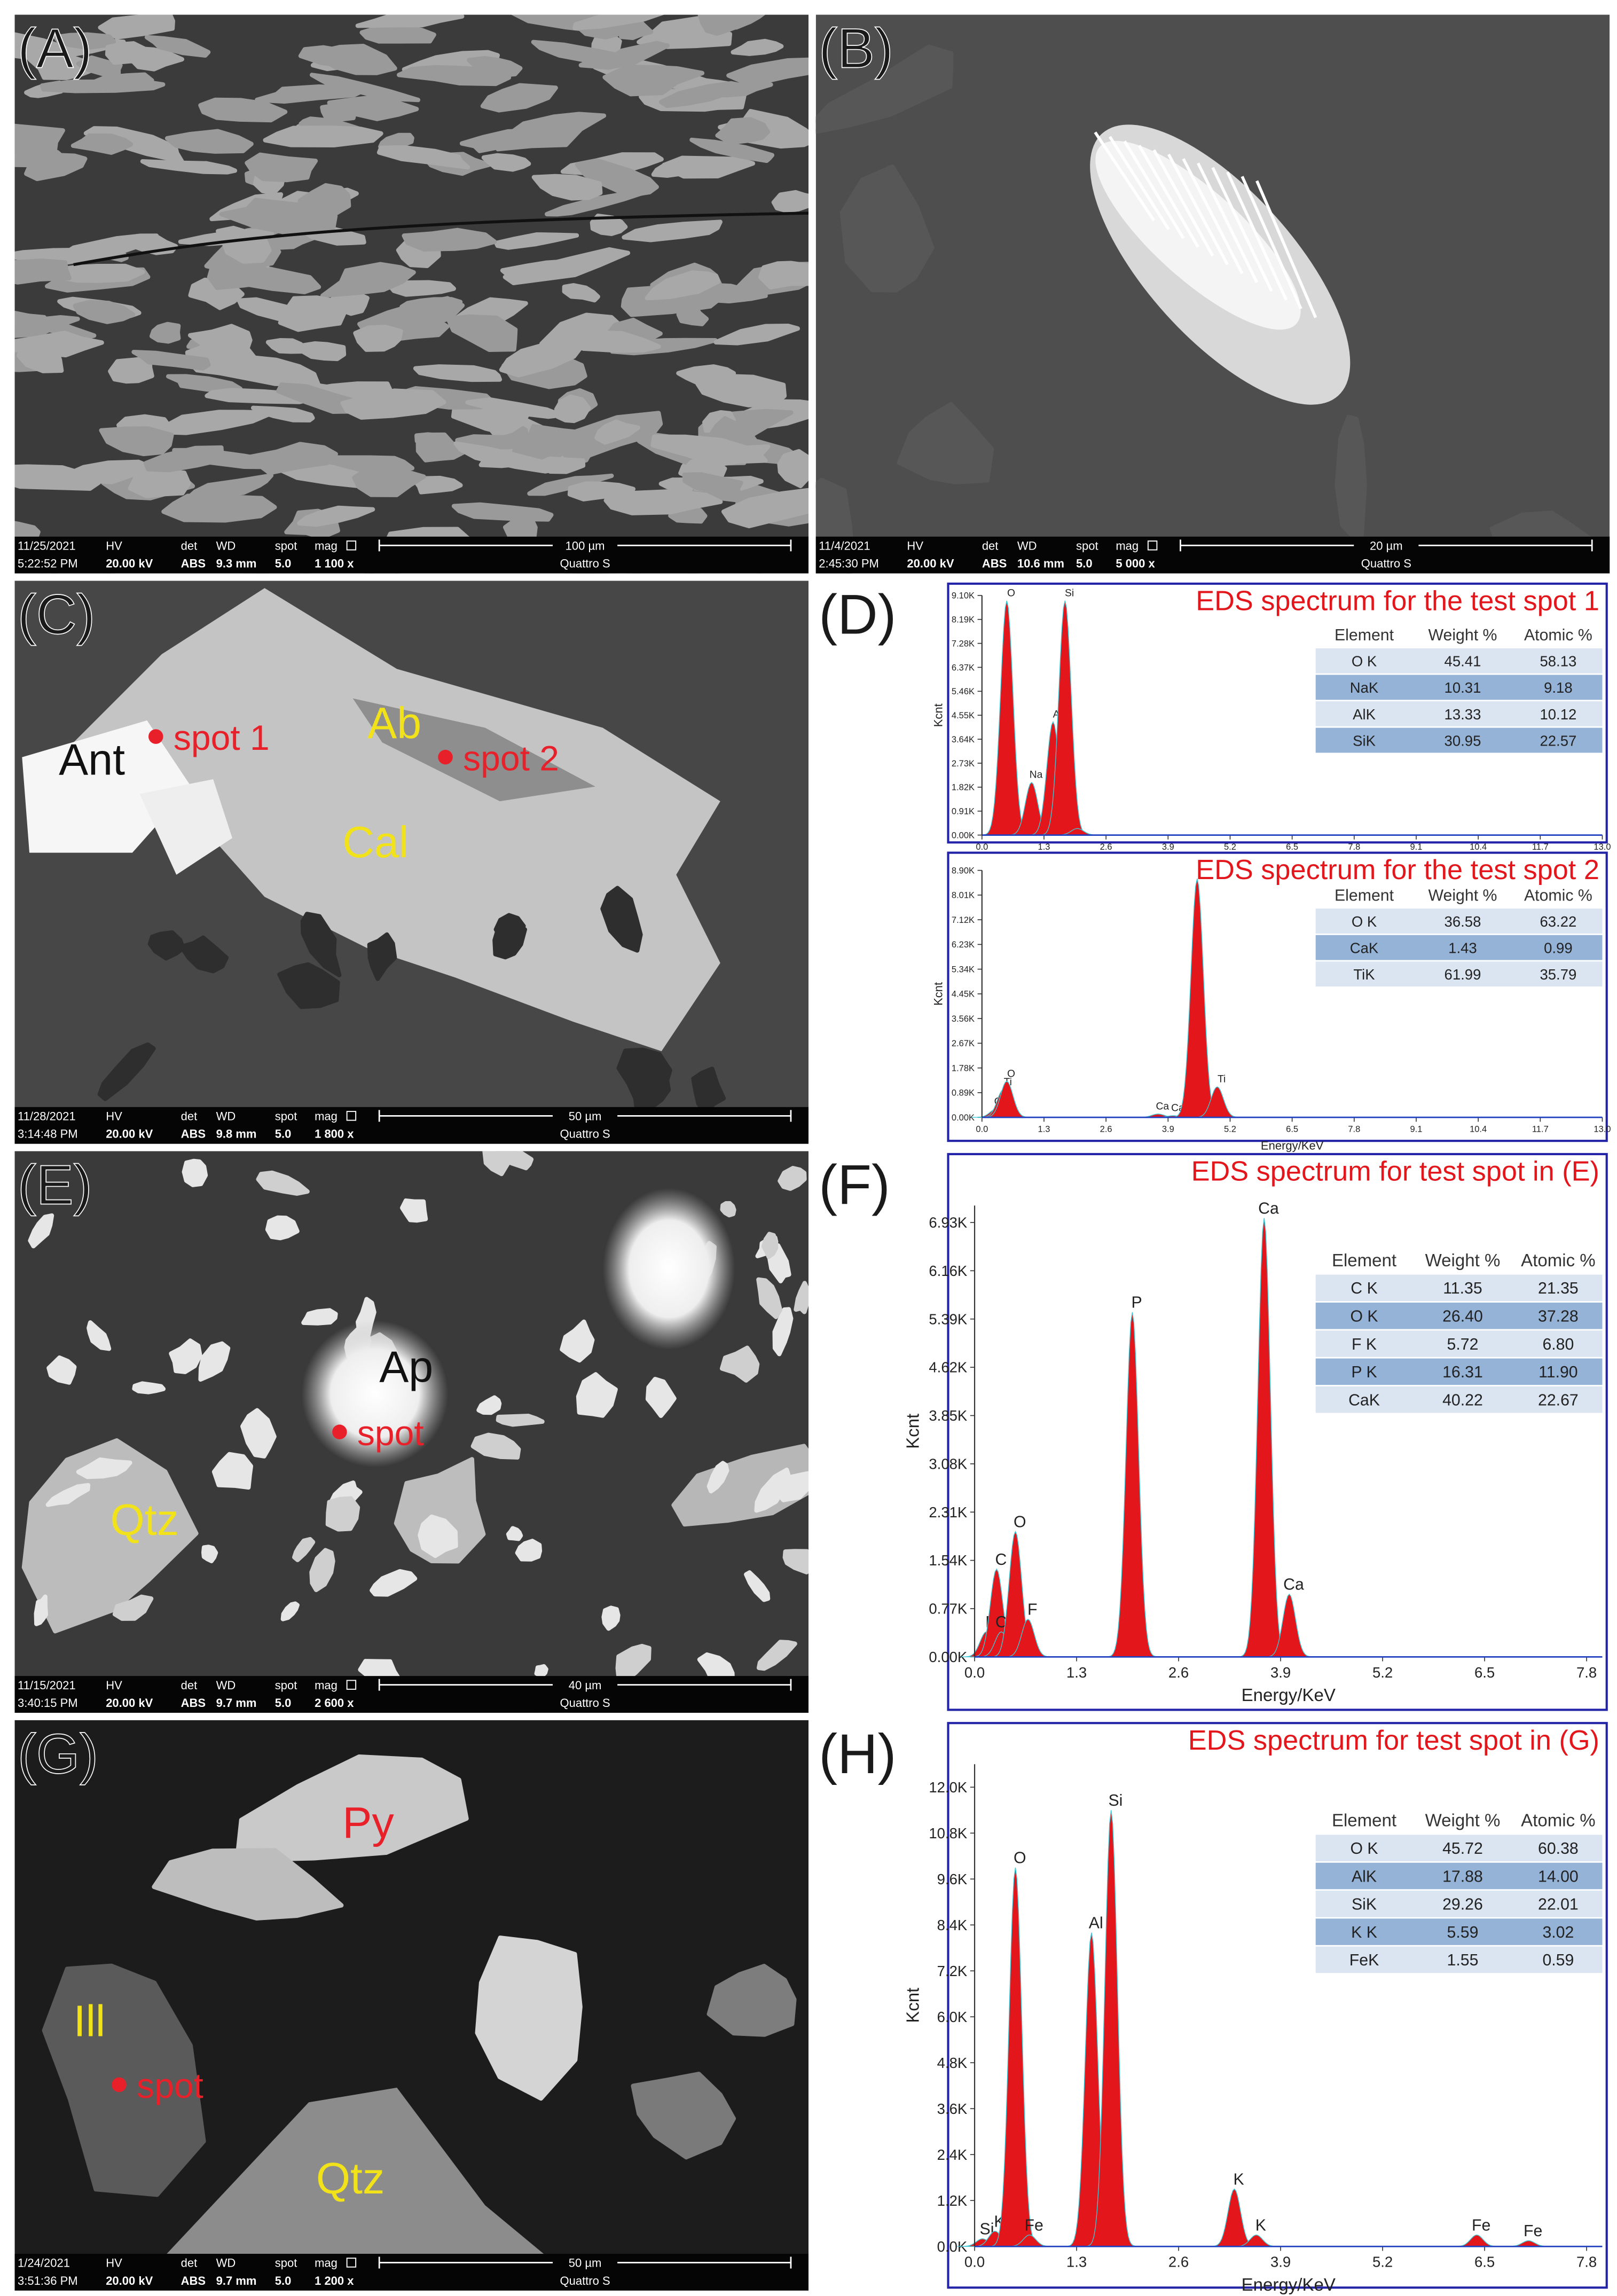 This screenshot has width=1617, height=2296. I want to click on table-cell: 22.01, so click(1559, 1905).